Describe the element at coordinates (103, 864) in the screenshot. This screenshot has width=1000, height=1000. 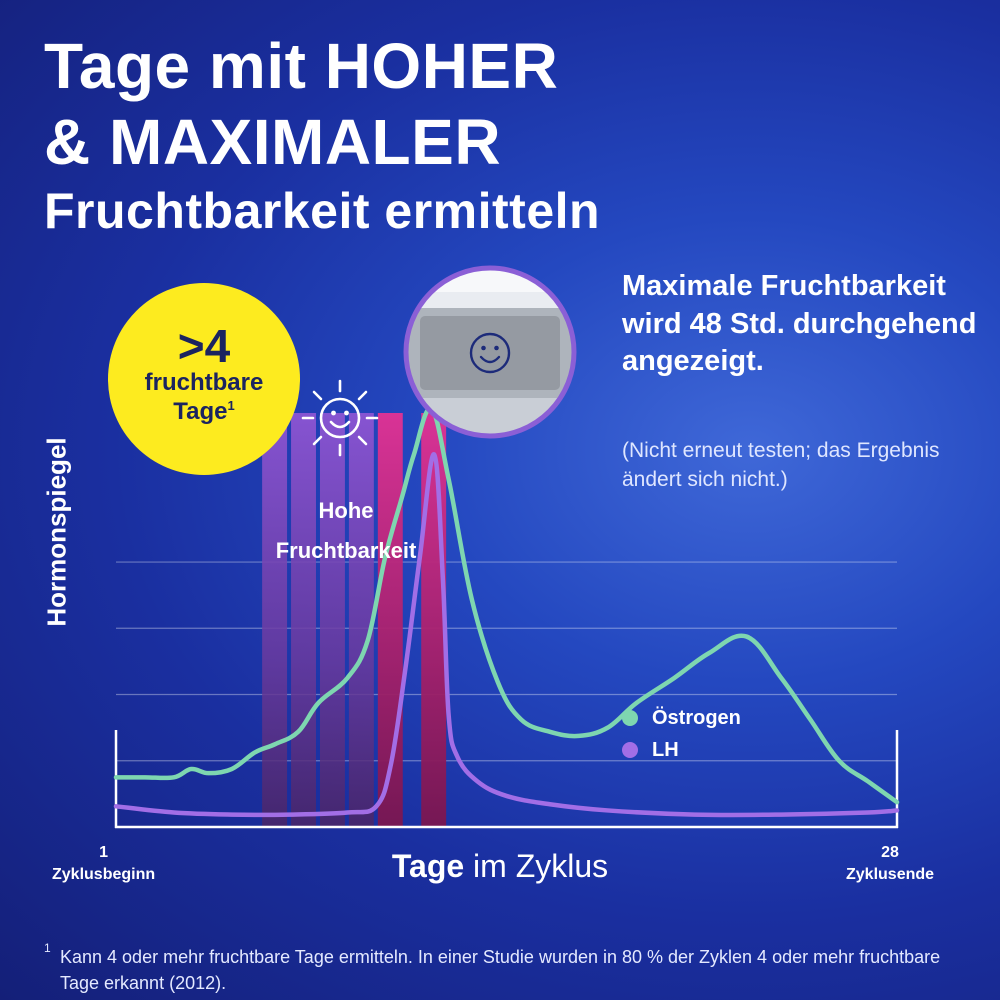
I see `x-tick-start: 1 Zyklusbeginn` at that location.